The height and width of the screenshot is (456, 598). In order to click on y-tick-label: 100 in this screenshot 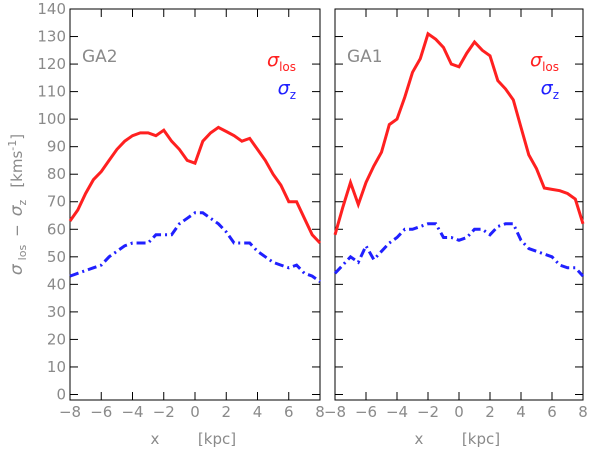, I will do `click(51, 119)`.